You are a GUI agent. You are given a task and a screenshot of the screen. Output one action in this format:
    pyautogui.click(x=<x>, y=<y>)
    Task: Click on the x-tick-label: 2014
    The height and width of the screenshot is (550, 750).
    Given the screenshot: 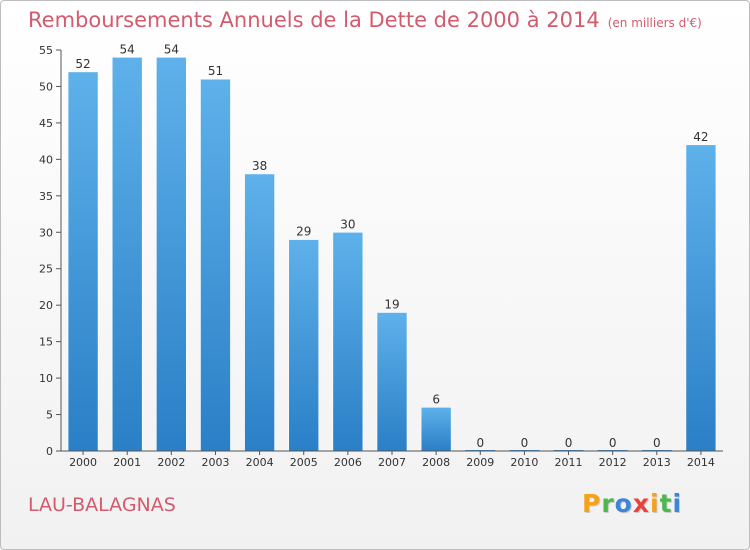 What is the action you would take?
    pyautogui.click(x=701, y=462)
    